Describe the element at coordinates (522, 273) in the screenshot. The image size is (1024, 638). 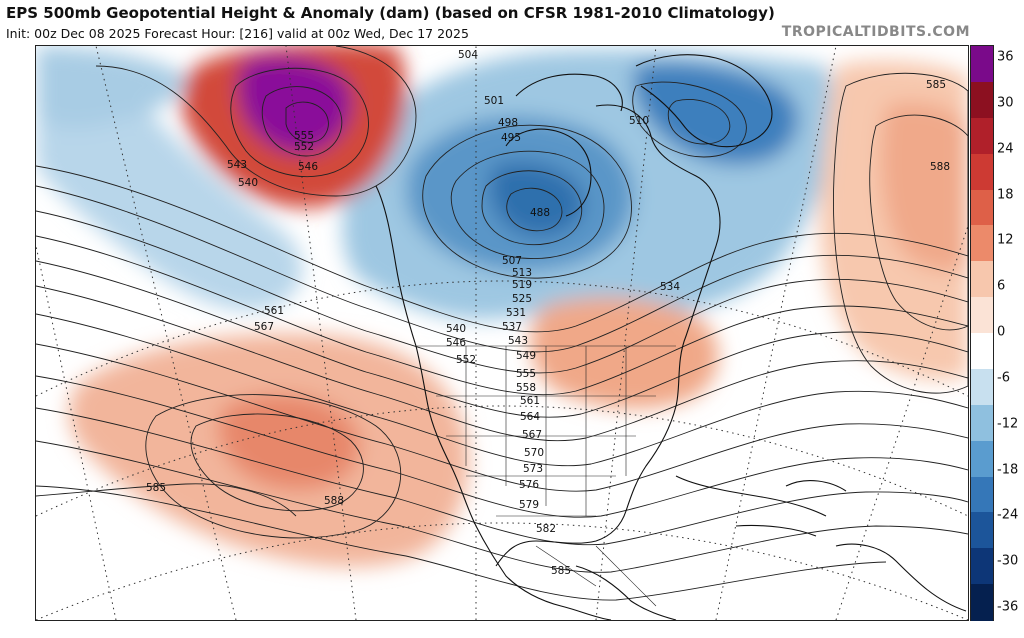
I see `contour-label: 513` at that location.